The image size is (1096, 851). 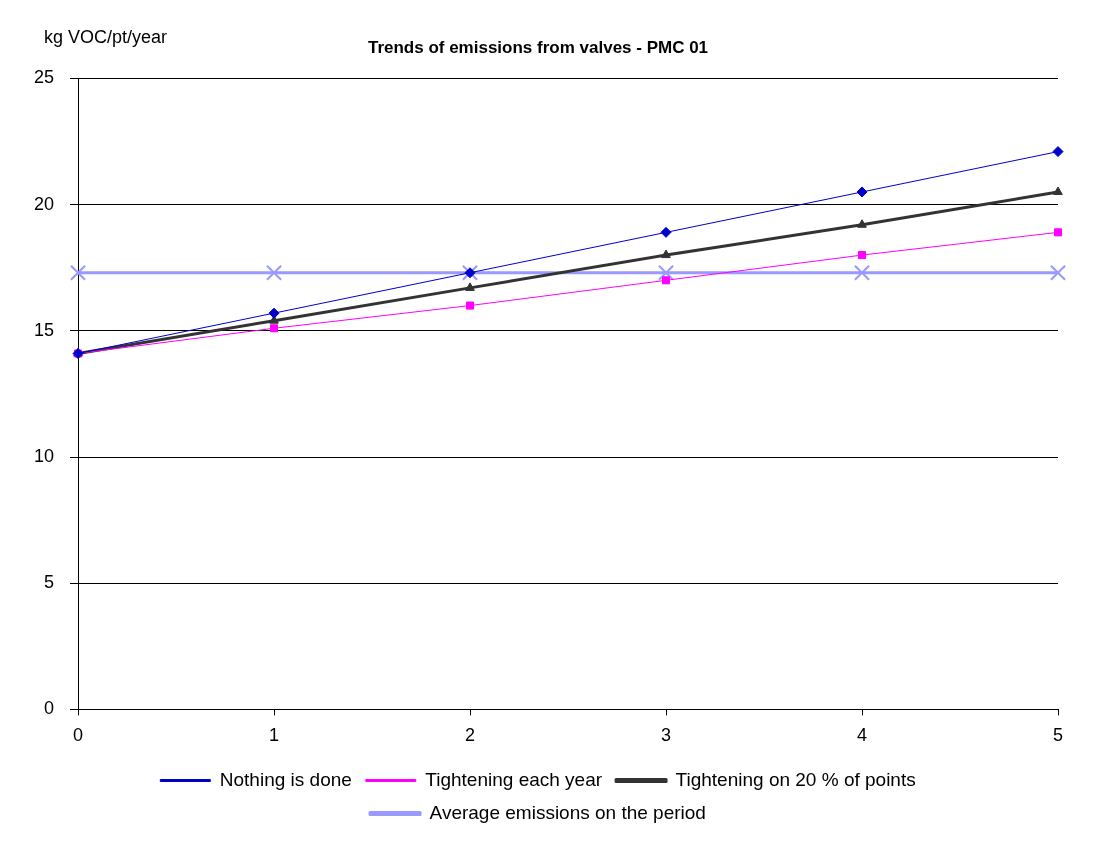 What do you see at coordinates (44, 203) in the screenshot?
I see `y-tick-label: 20` at bounding box center [44, 203].